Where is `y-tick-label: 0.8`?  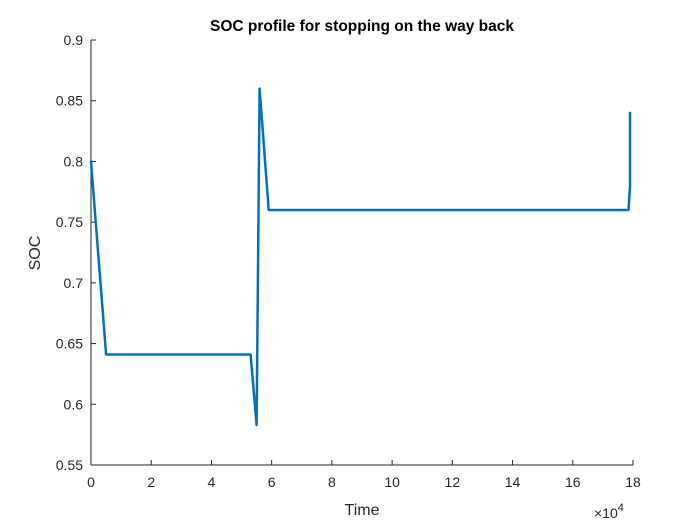
y-tick-label: 0.8 is located at coordinates (74, 161).